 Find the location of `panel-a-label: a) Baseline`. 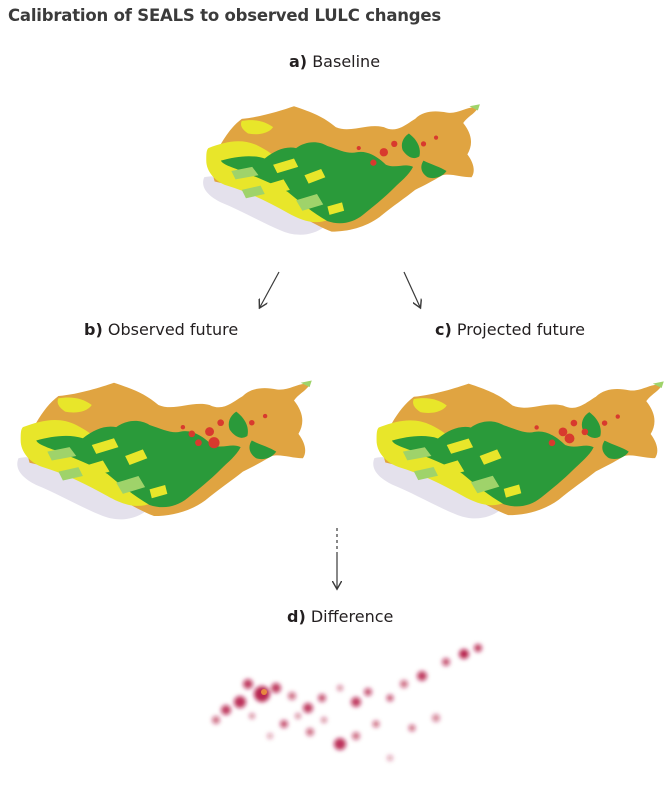

panel-a-label: a) Baseline is located at coordinates (334, 61).